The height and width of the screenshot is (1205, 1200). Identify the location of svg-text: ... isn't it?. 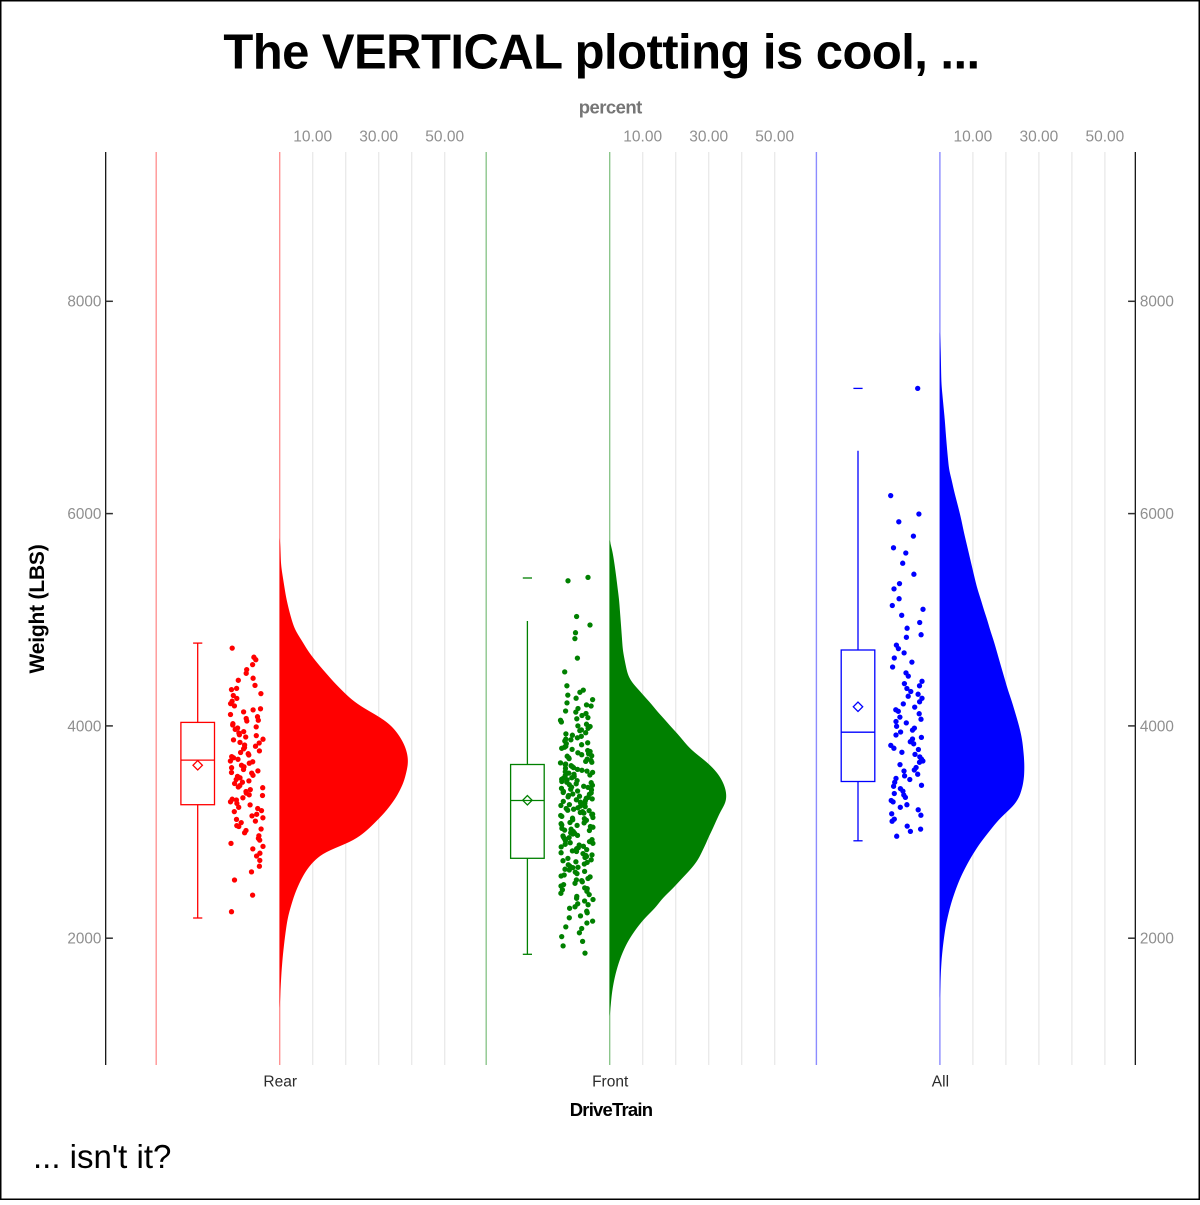
(102, 1156).